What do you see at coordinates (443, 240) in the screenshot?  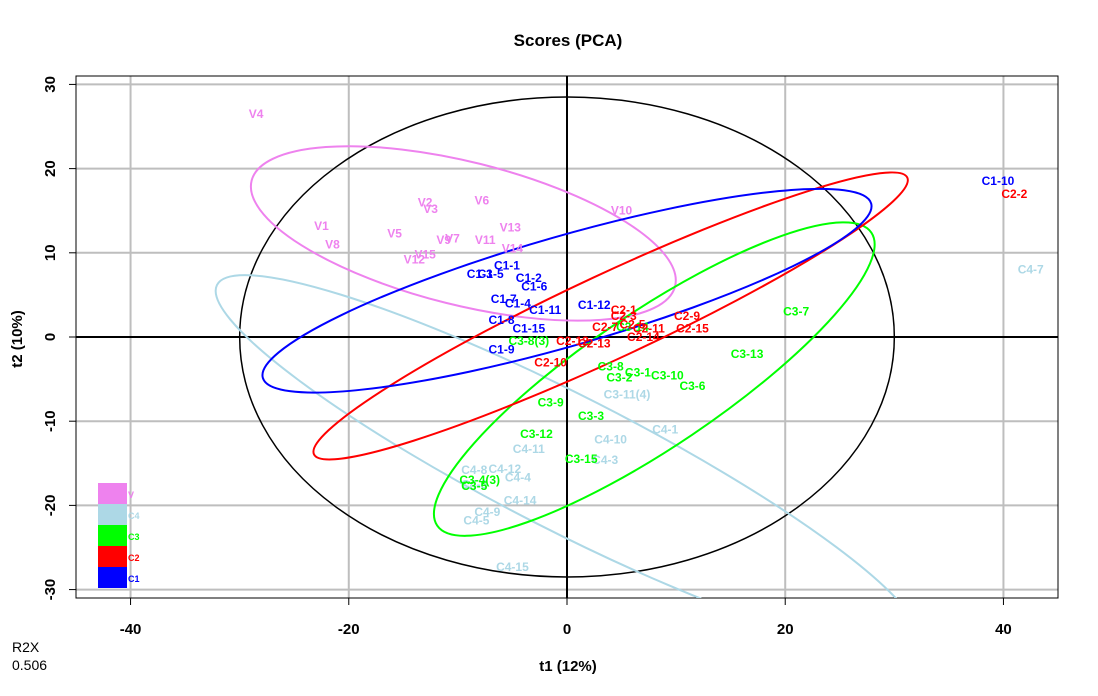 I see `point-label-v9: V9` at bounding box center [443, 240].